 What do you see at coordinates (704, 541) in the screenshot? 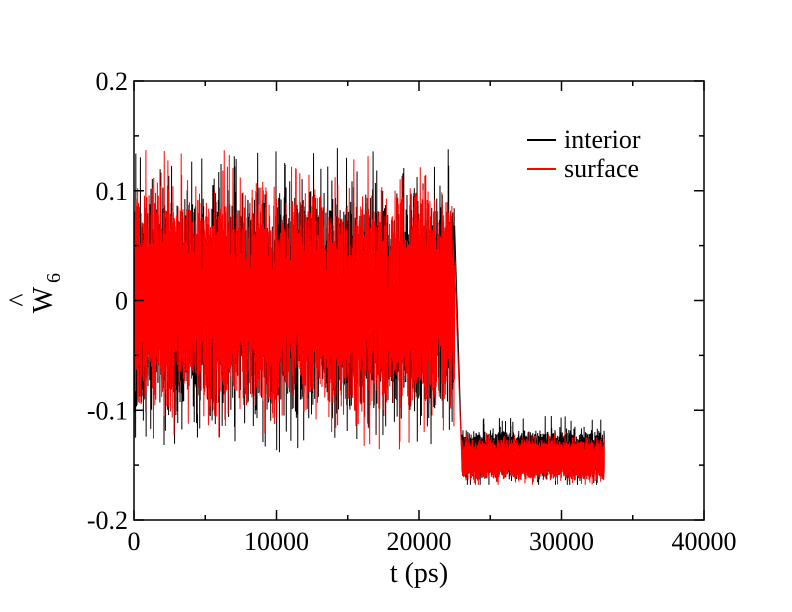
I see `x-tick-label: 40000` at bounding box center [704, 541].